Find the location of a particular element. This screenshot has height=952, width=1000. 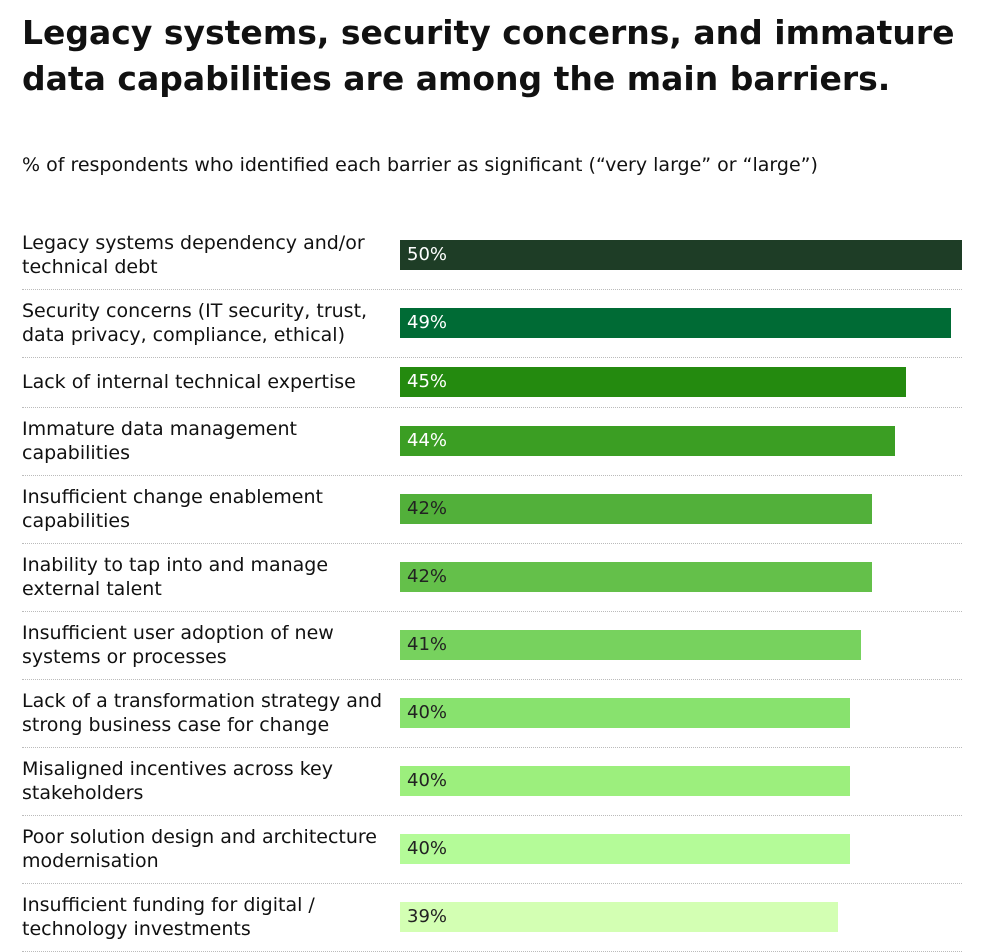

bar-track: 39% is located at coordinates (681, 917).